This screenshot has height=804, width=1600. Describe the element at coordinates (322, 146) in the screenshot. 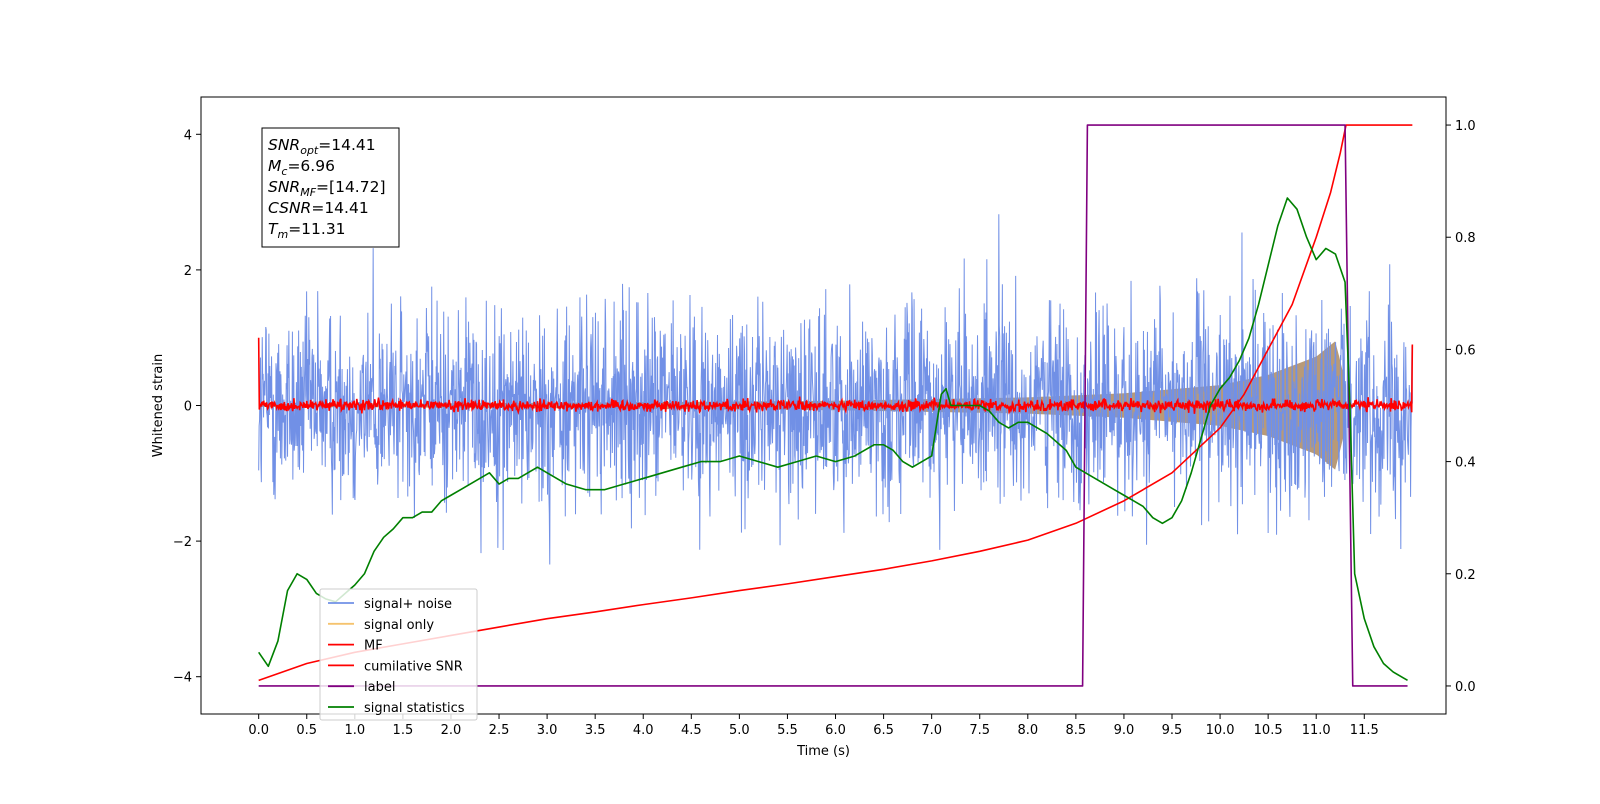

I see `annotation-line: SNRopt=14.41` at that location.